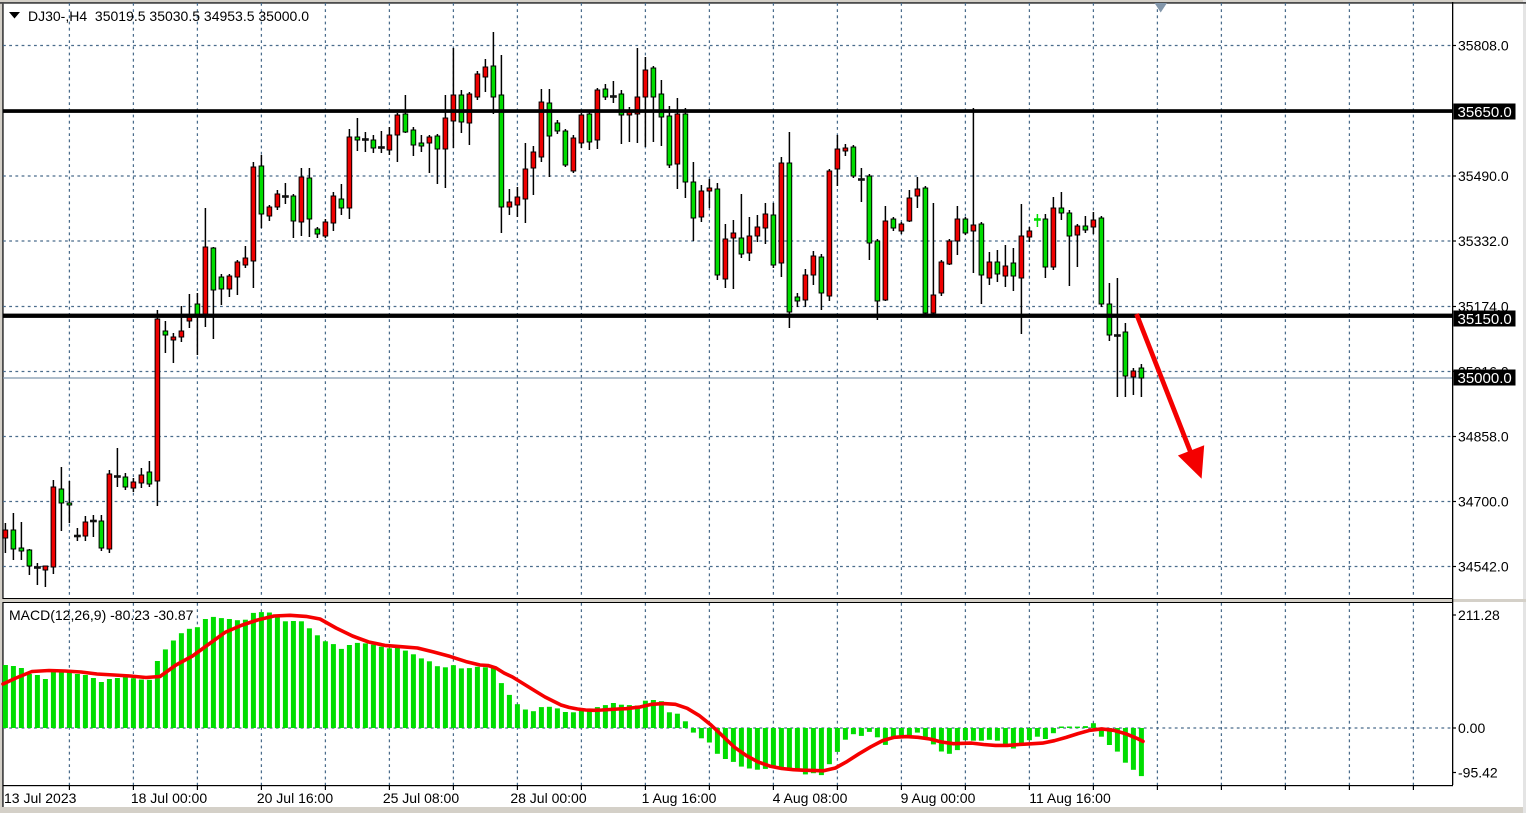 Image resolution: width=1526 pixels, height=813 pixels. What do you see at coordinates (101, 615) in the screenshot?
I see `svg-text: MACD(12,26,9) -80.23 -30.87` at bounding box center [101, 615].